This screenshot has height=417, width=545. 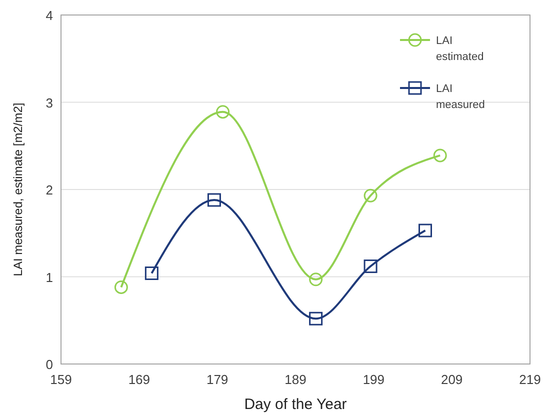 What do you see at coordinates (139, 379) in the screenshot?
I see `x-tick-label: 169` at bounding box center [139, 379].